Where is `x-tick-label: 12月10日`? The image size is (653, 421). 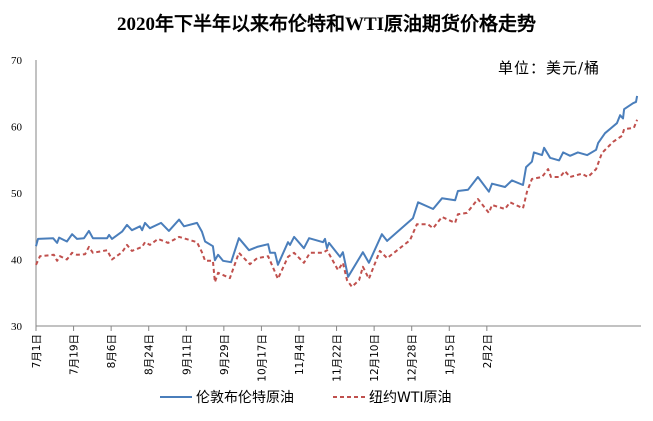
x-tick-label: 12月10日 is located at coordinates (375, 358).